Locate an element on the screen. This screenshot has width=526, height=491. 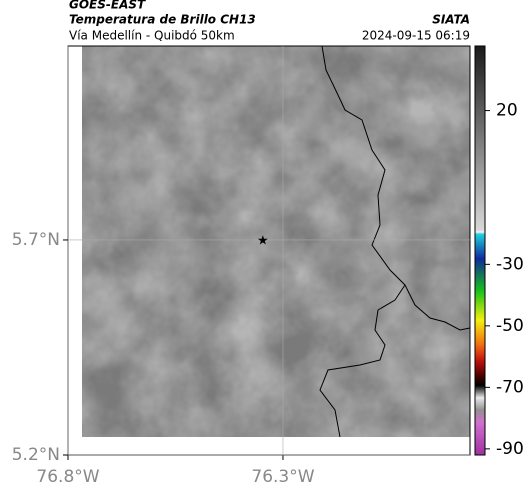
y-tick-label: 5.2°N is located at coordinates (36, 455).